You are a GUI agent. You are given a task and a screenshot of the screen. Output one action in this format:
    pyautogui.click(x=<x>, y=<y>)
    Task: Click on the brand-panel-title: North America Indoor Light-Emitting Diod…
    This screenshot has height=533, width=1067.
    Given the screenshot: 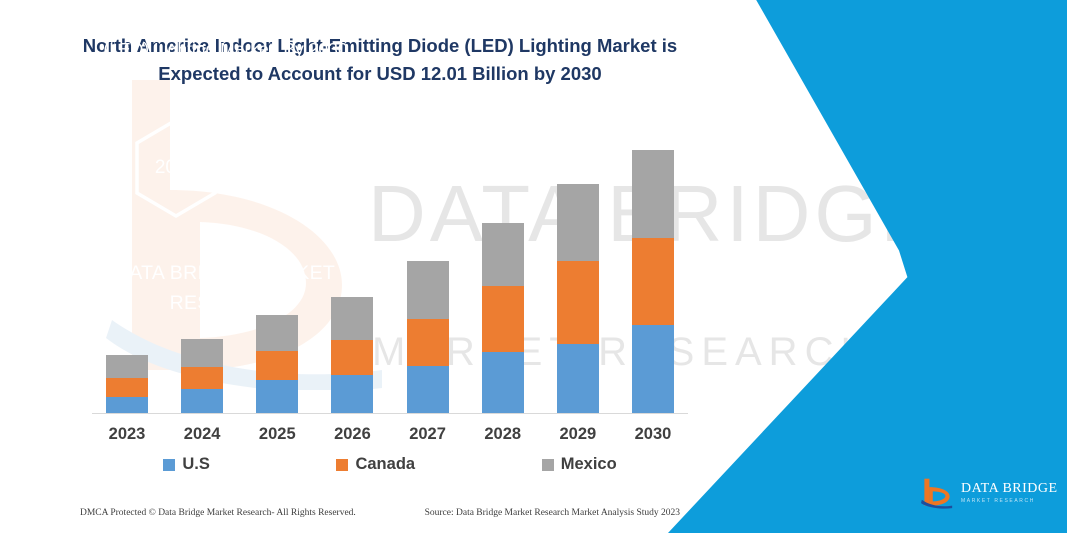 What is the action you would take?
    pyautogui.click(x=225, y=36)
    